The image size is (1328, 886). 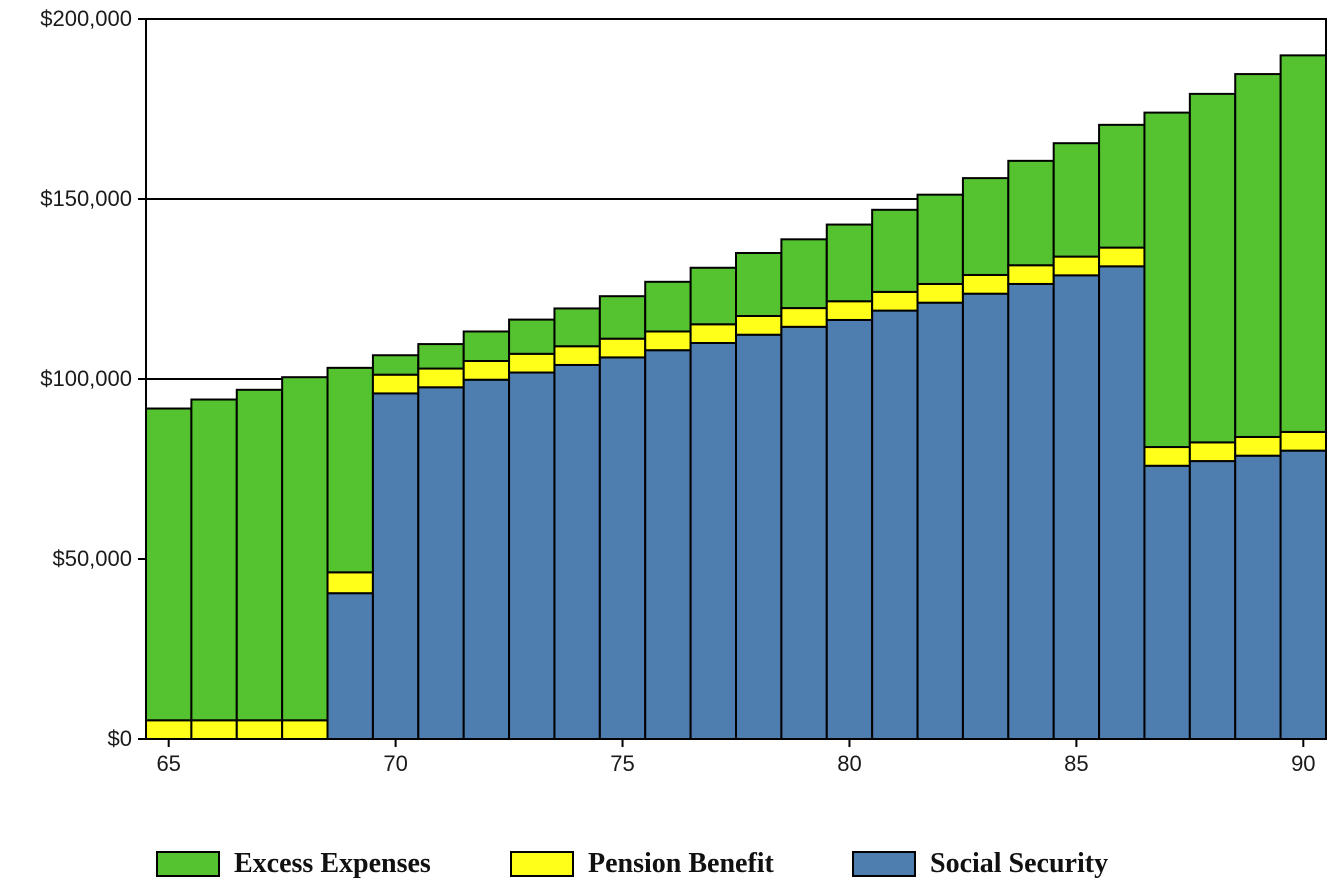 I want to click on legend-item-social-security: Social Security, so click(x=980, y=864).